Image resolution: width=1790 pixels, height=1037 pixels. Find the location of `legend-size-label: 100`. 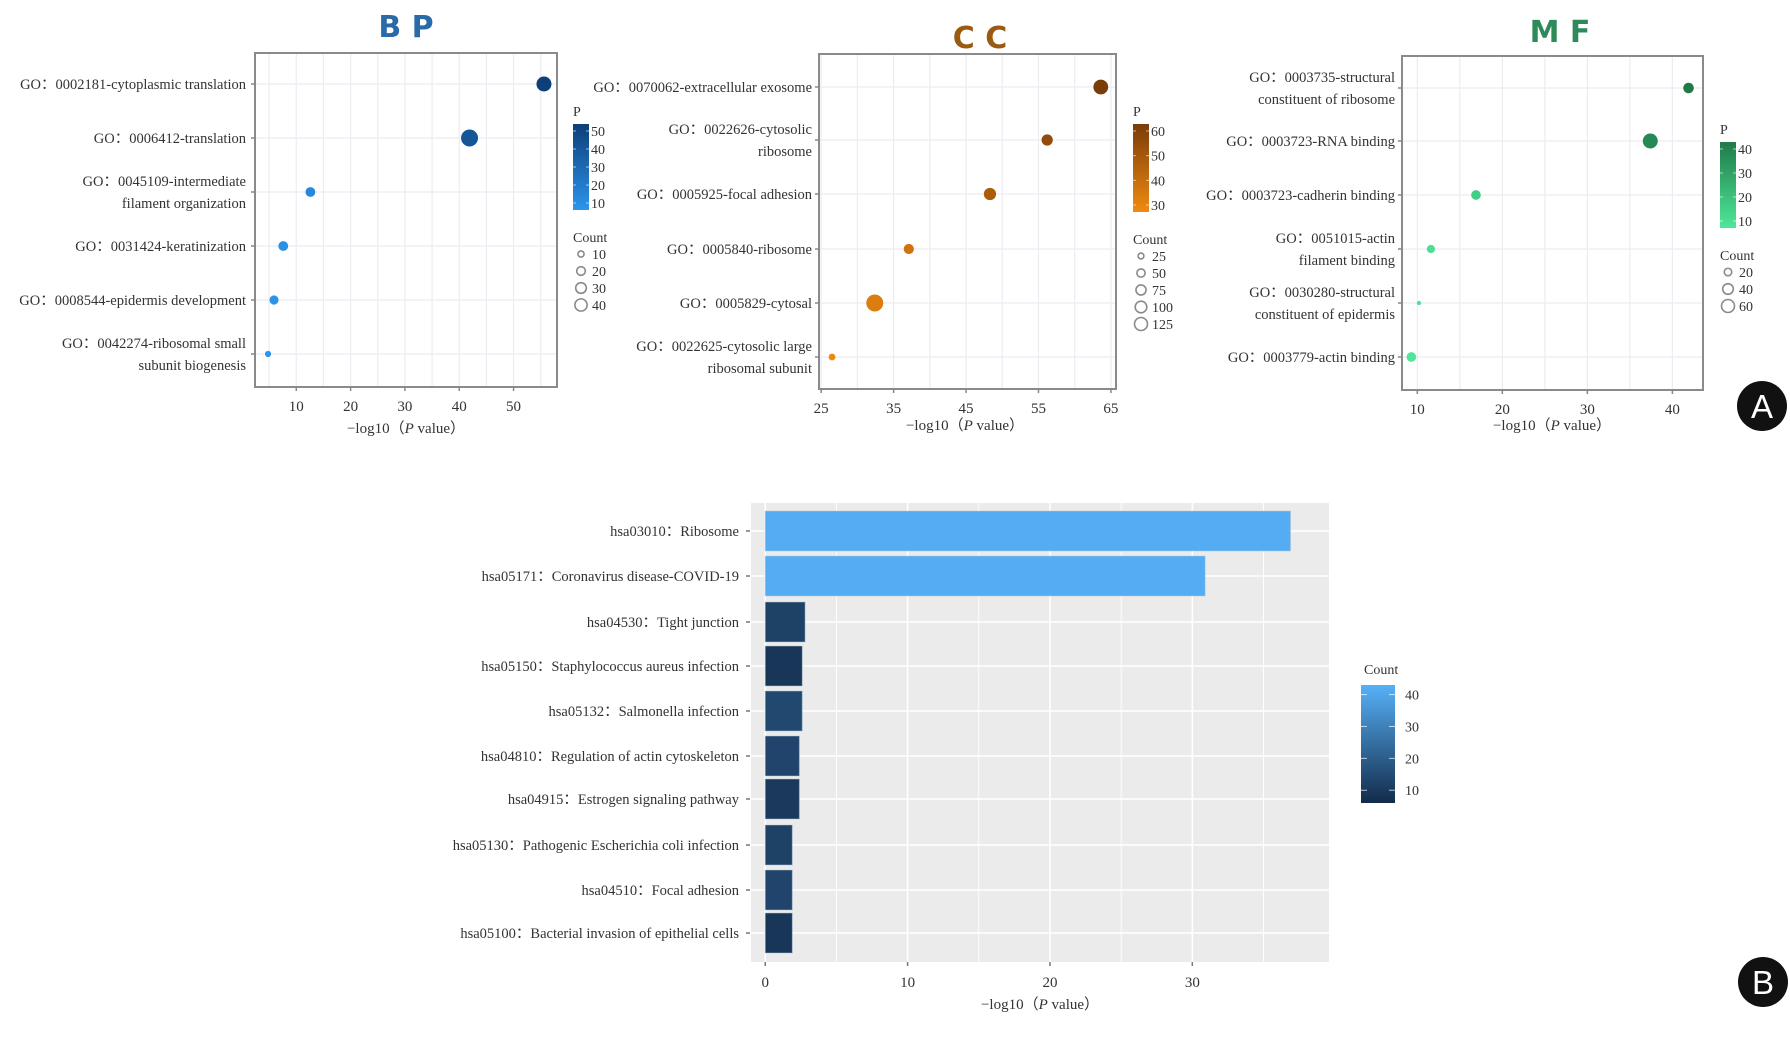

legend-size-label: 100 is located at coordinates (1162, 308).